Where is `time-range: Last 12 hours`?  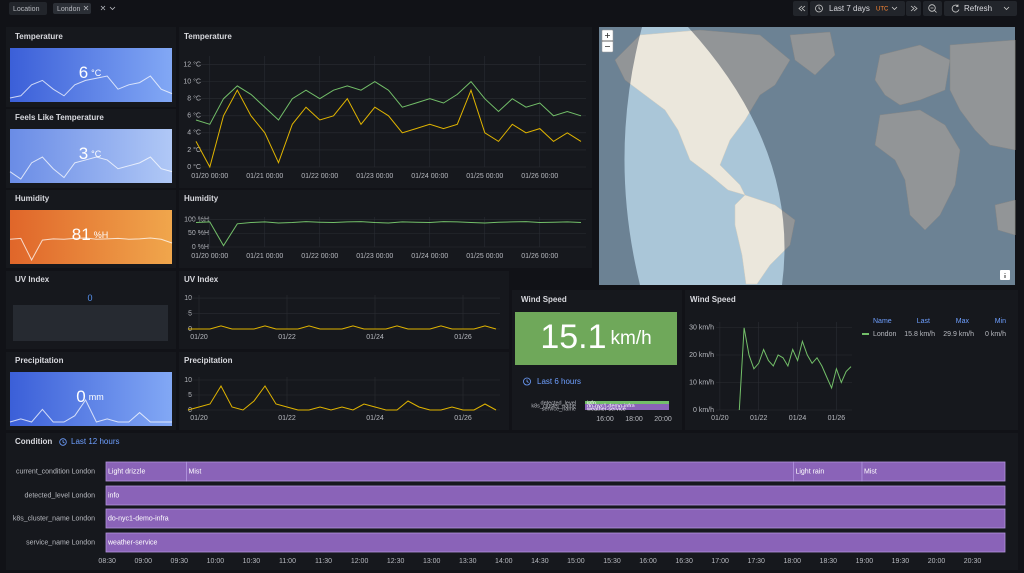
time-range: Last 12 hours is located at coordinates (95, 441).